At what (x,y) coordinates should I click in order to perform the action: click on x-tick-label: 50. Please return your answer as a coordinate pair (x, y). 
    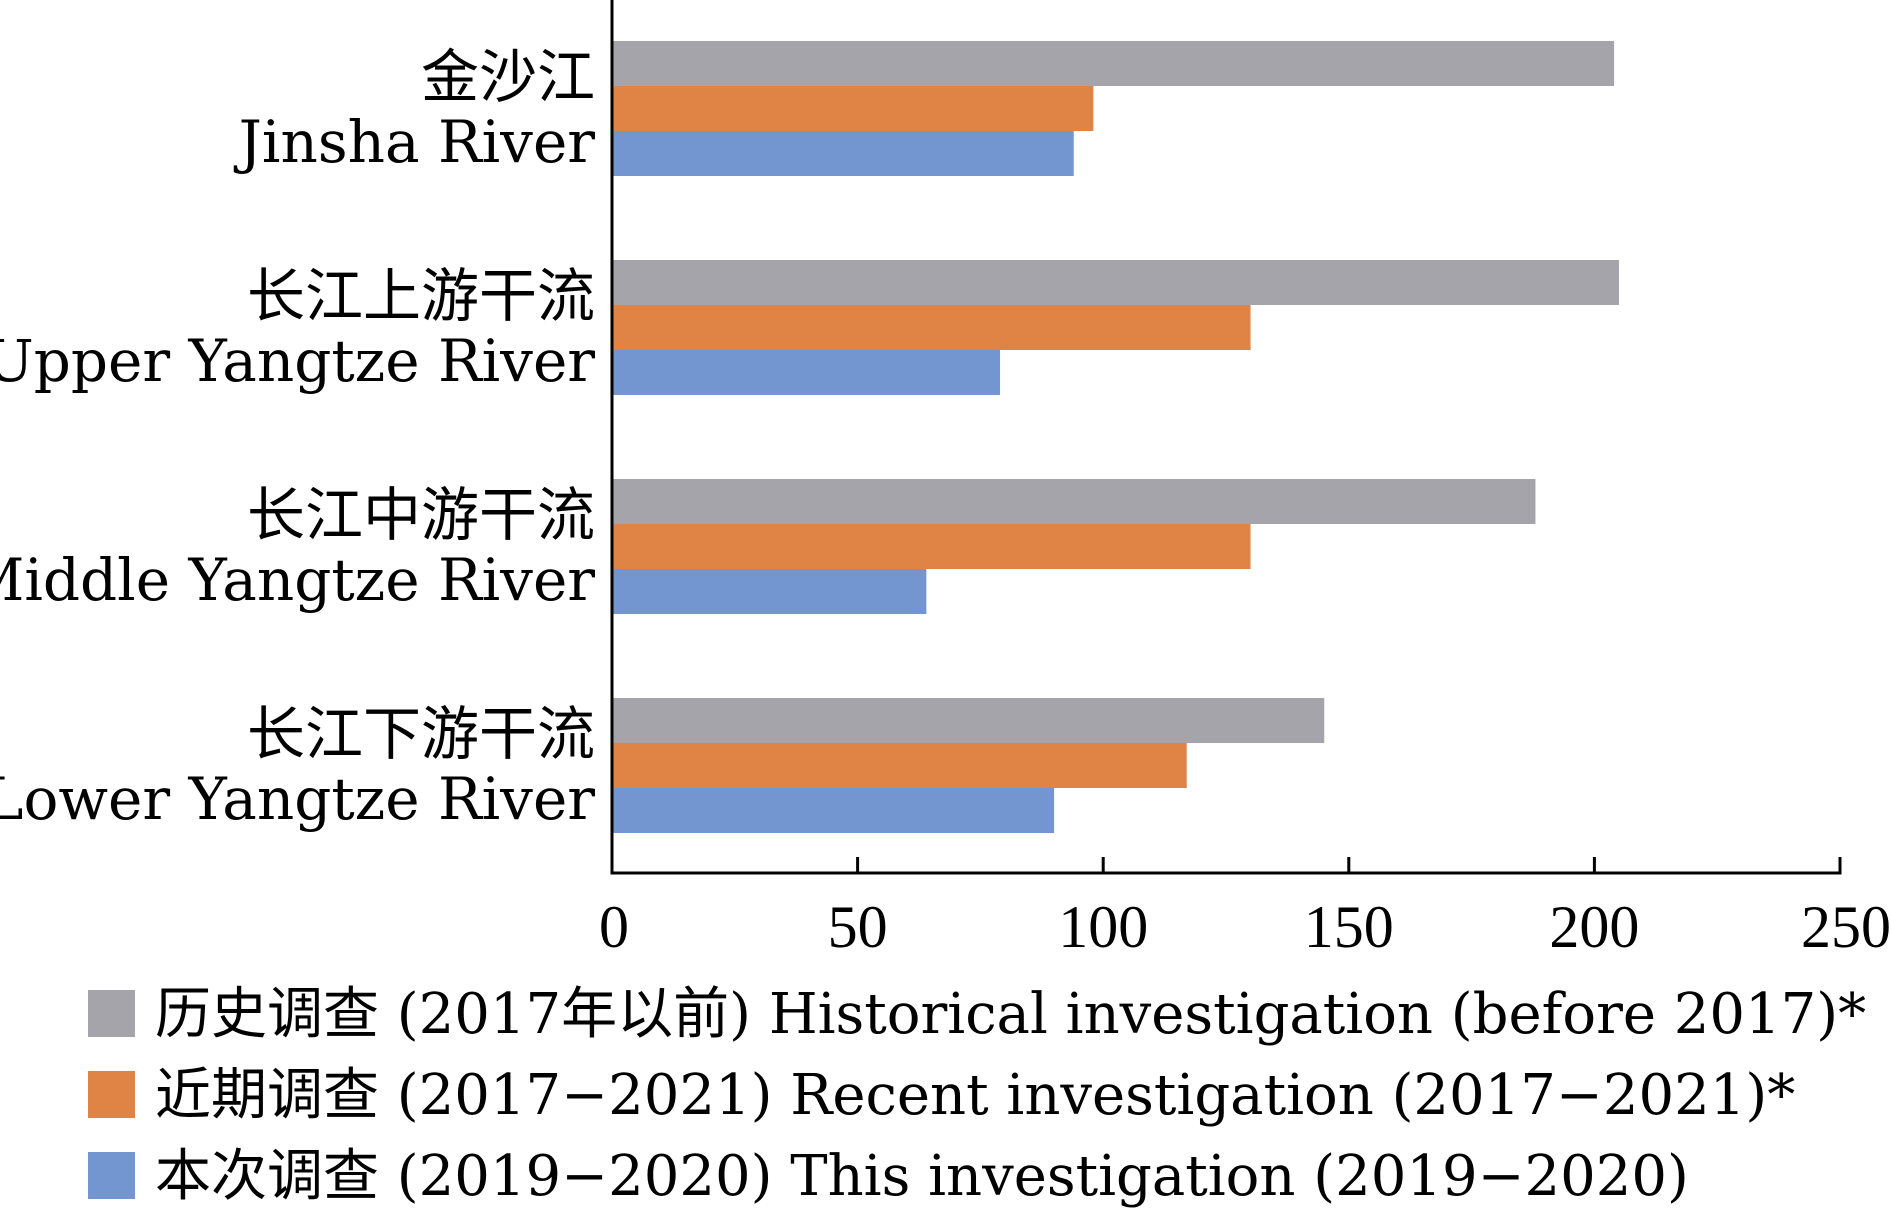
    Looking at the image, I should click on (858, 927).